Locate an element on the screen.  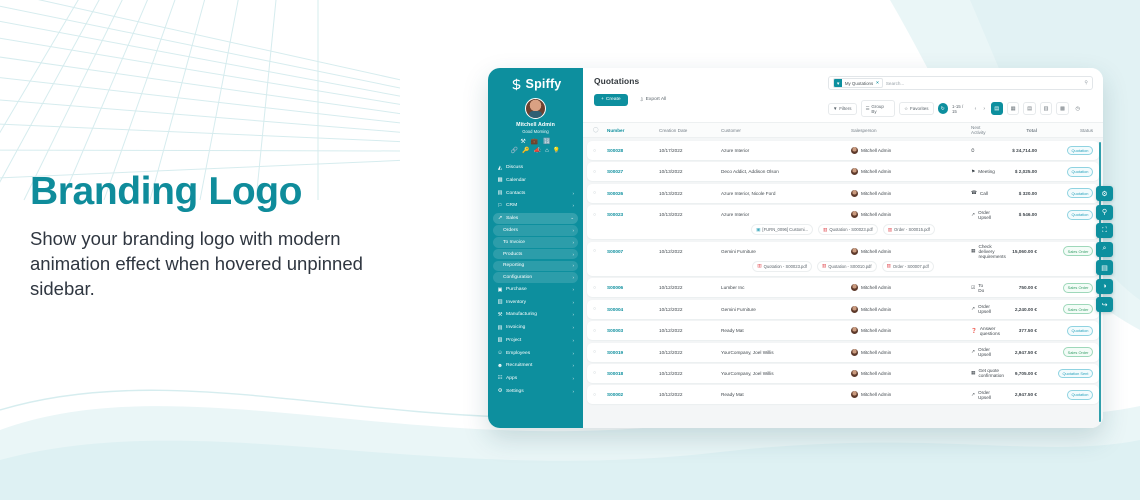
share-rail-icon: ↪ is located at coordinates (1104, 304).